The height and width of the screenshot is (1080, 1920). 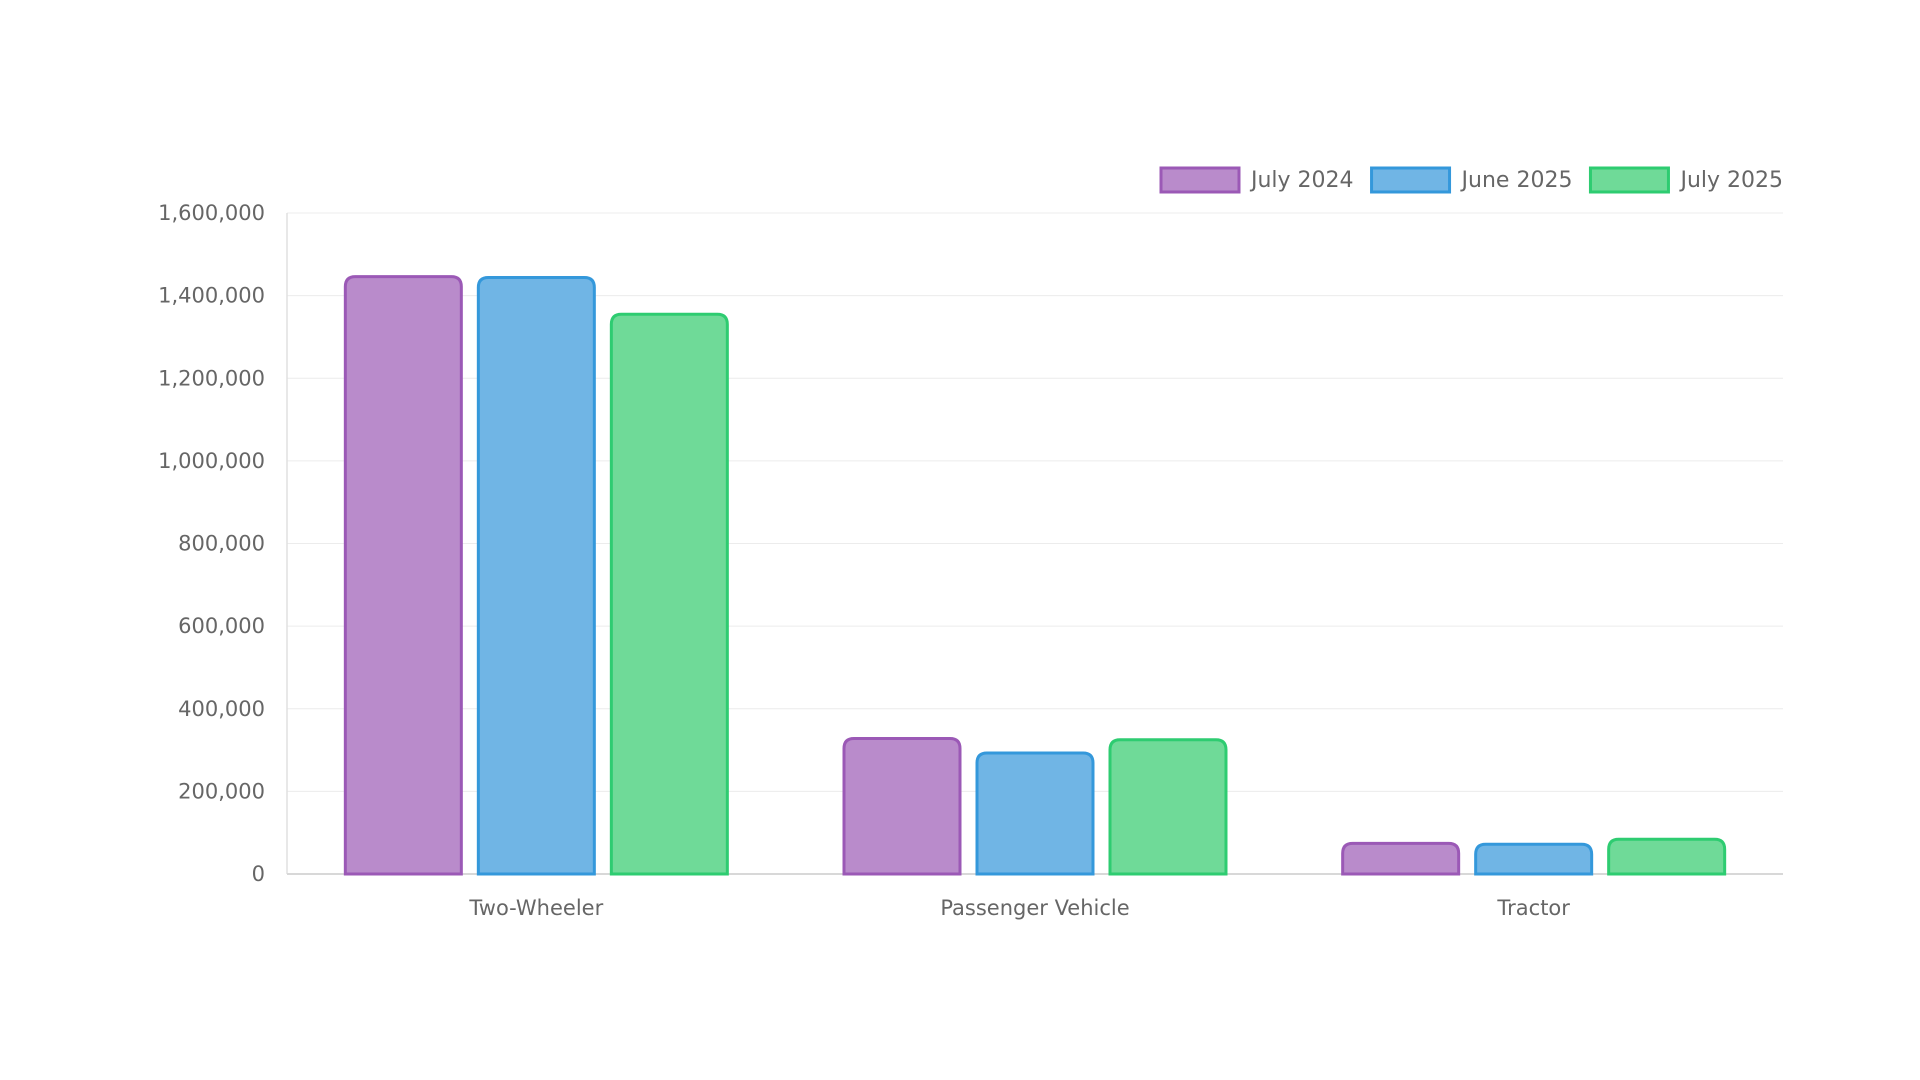 What do you see at coordinates (221, 626) in the screenshot?
I see `y-tick-label: 600,000` at bounding box center [221, 626].